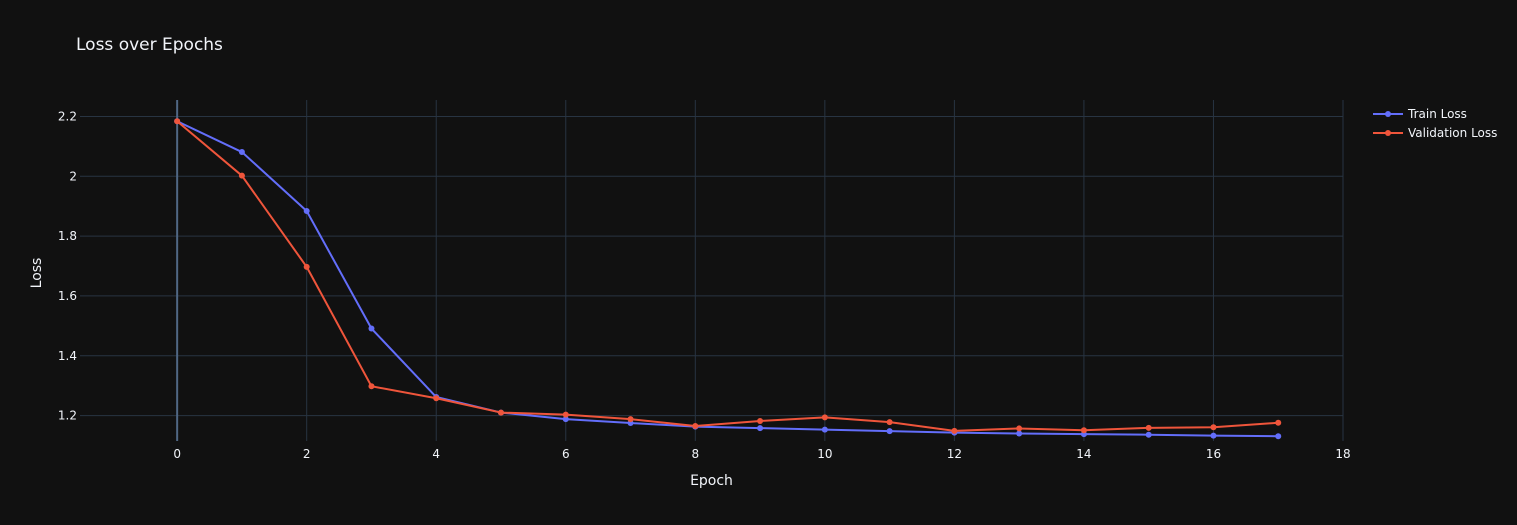  What do you see at coordinates (1213, 454) in the screenshot?
I see `x-tick-label: 16` at bounding box center [1213, 454].